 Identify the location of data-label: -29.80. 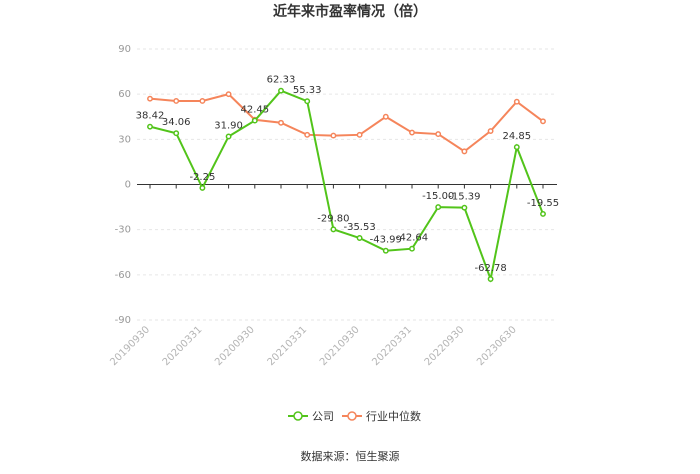
(333, 218).